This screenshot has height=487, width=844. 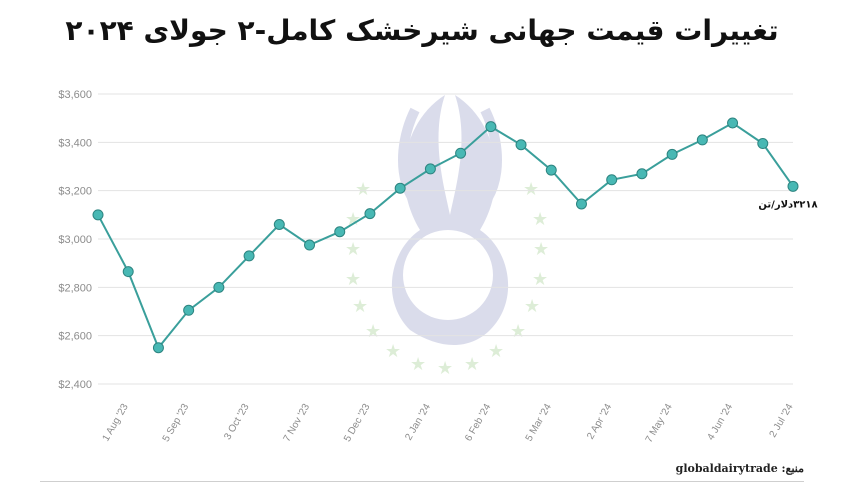 What do you see at coordinates (422, 481) in the screenshot?
I see `footer-divider` at bounding box center [422, 481].